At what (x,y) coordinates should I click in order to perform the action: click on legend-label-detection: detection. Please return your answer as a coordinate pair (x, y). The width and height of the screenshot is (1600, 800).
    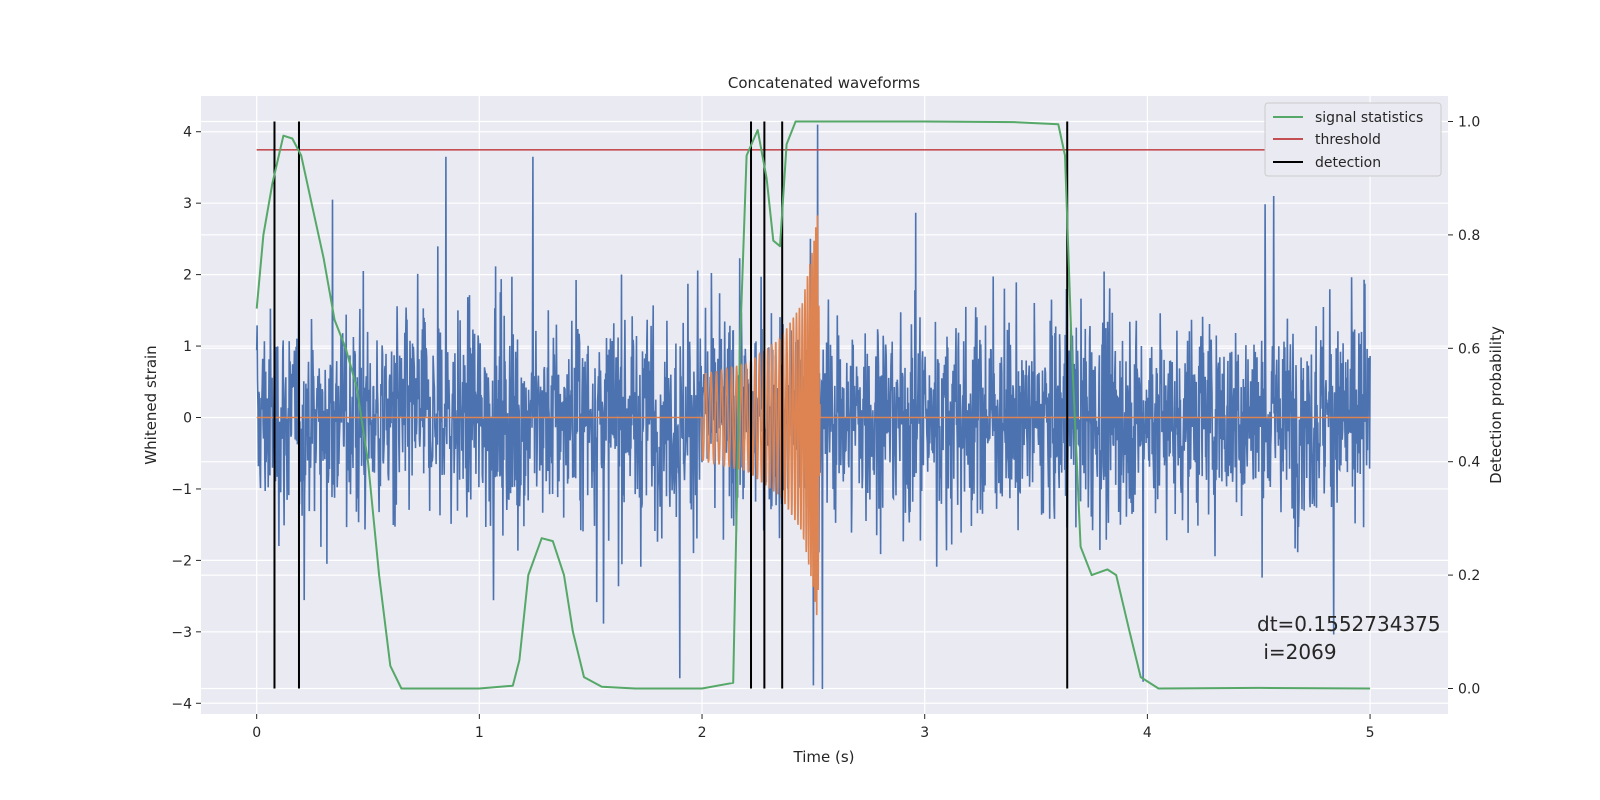
    Looking at the image, I should click on (1348, 163).